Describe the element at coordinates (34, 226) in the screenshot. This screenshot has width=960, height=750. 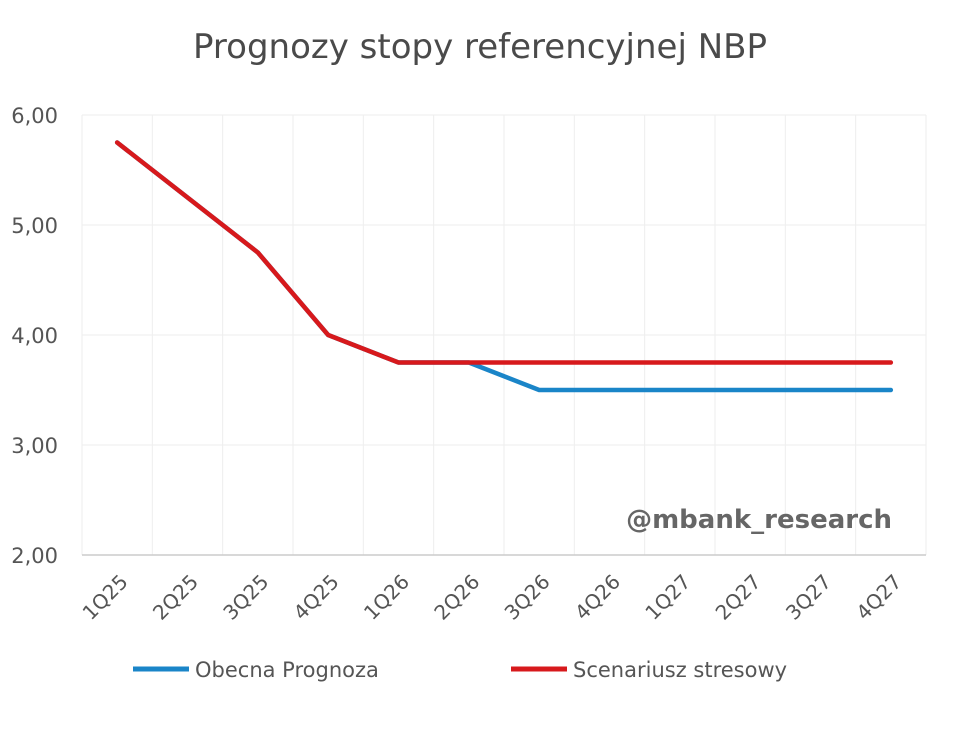
I see `y-tick-label: 5,00` at that location.